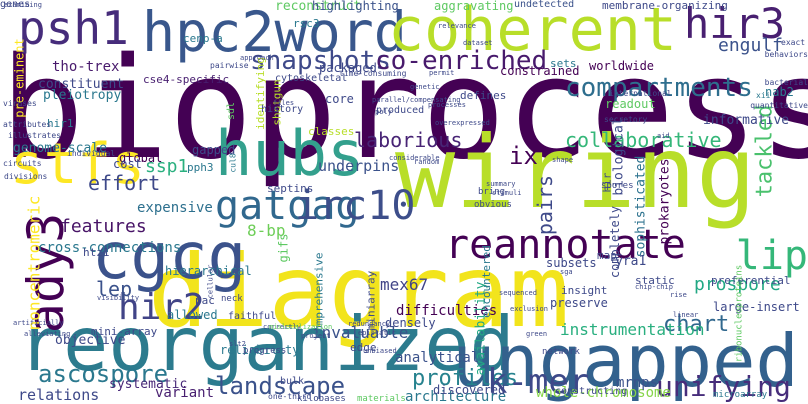 This screenshot has width=808, height=404. What do you see at coordinates (637, 383) in the screenshot?
I see `word-mrnps: mrnps` at bounding box center [637, 383].